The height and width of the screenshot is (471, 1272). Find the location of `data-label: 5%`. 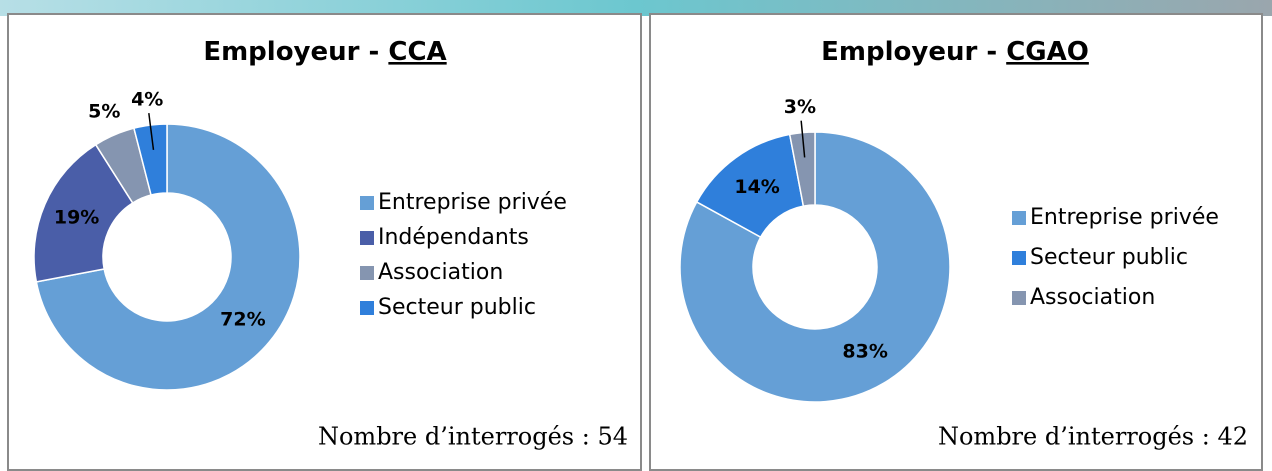

data-label: 5% is located at coordinates (104, 111).